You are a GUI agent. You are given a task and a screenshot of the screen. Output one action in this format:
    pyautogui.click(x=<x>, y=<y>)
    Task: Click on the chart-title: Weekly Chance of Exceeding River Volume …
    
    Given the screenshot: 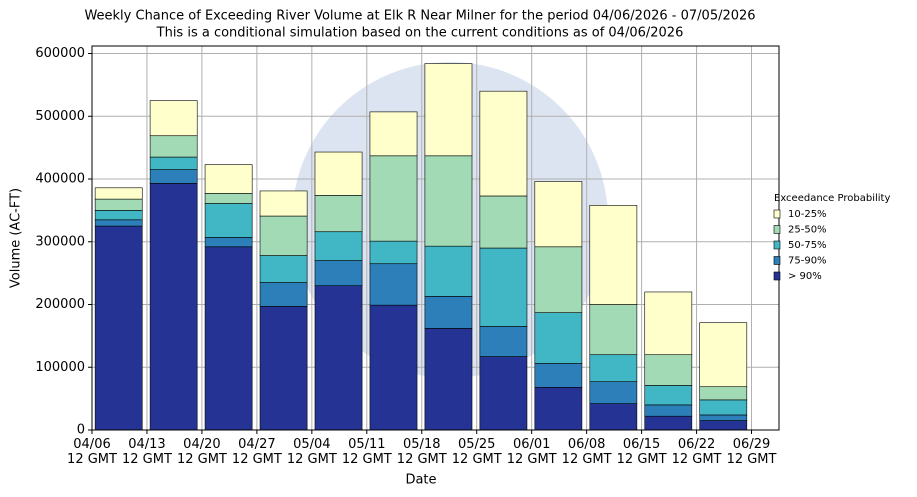 What is the action you would take?
    pyautogui.click(x=419, y=16)
    